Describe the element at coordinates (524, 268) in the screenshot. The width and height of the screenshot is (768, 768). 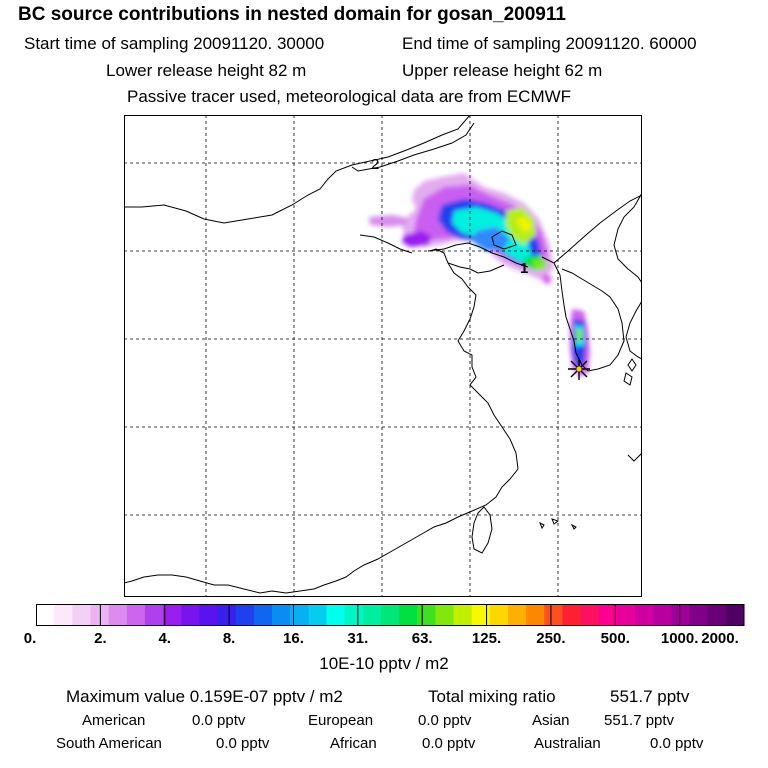
I see `trajectory-marker-1: 1` at that location.